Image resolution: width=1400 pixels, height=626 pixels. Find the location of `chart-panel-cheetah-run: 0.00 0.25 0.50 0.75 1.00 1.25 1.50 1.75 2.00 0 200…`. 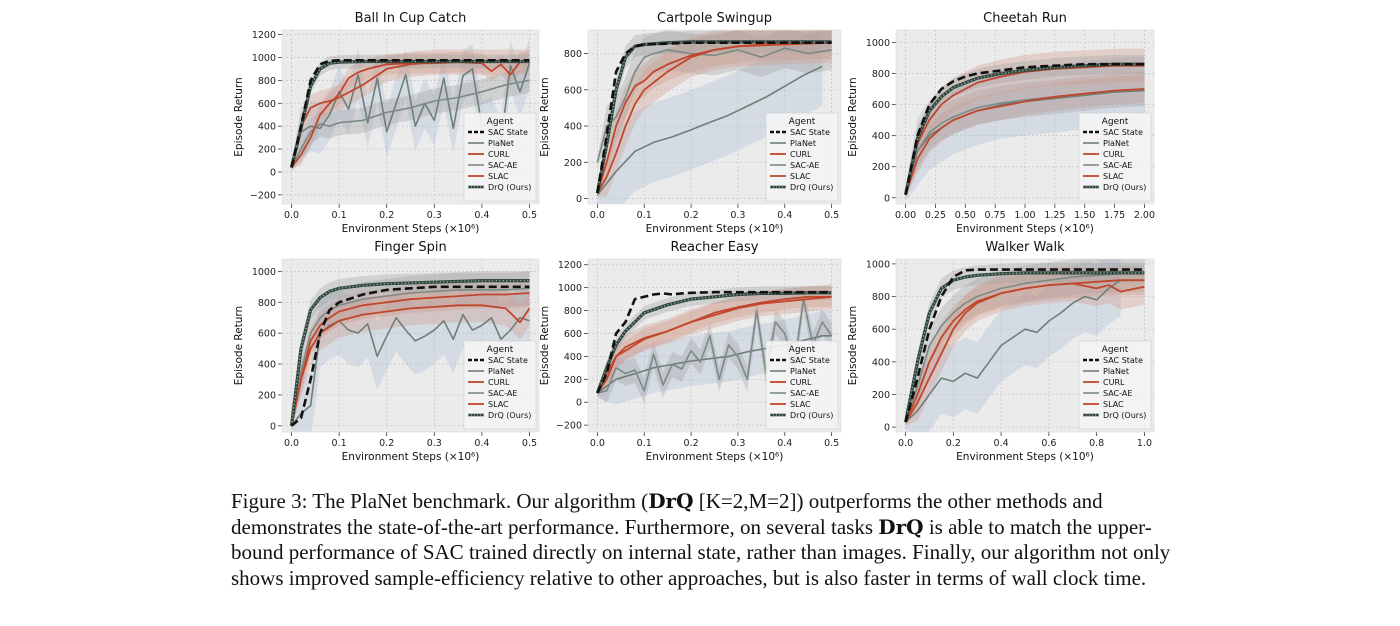

chart-panel-cheetah-run: 0.00 0.25 0.50 0.75 1.00 1.25 1.50 1.75 2.00 0 200… is located at coordinates (1001, 123).